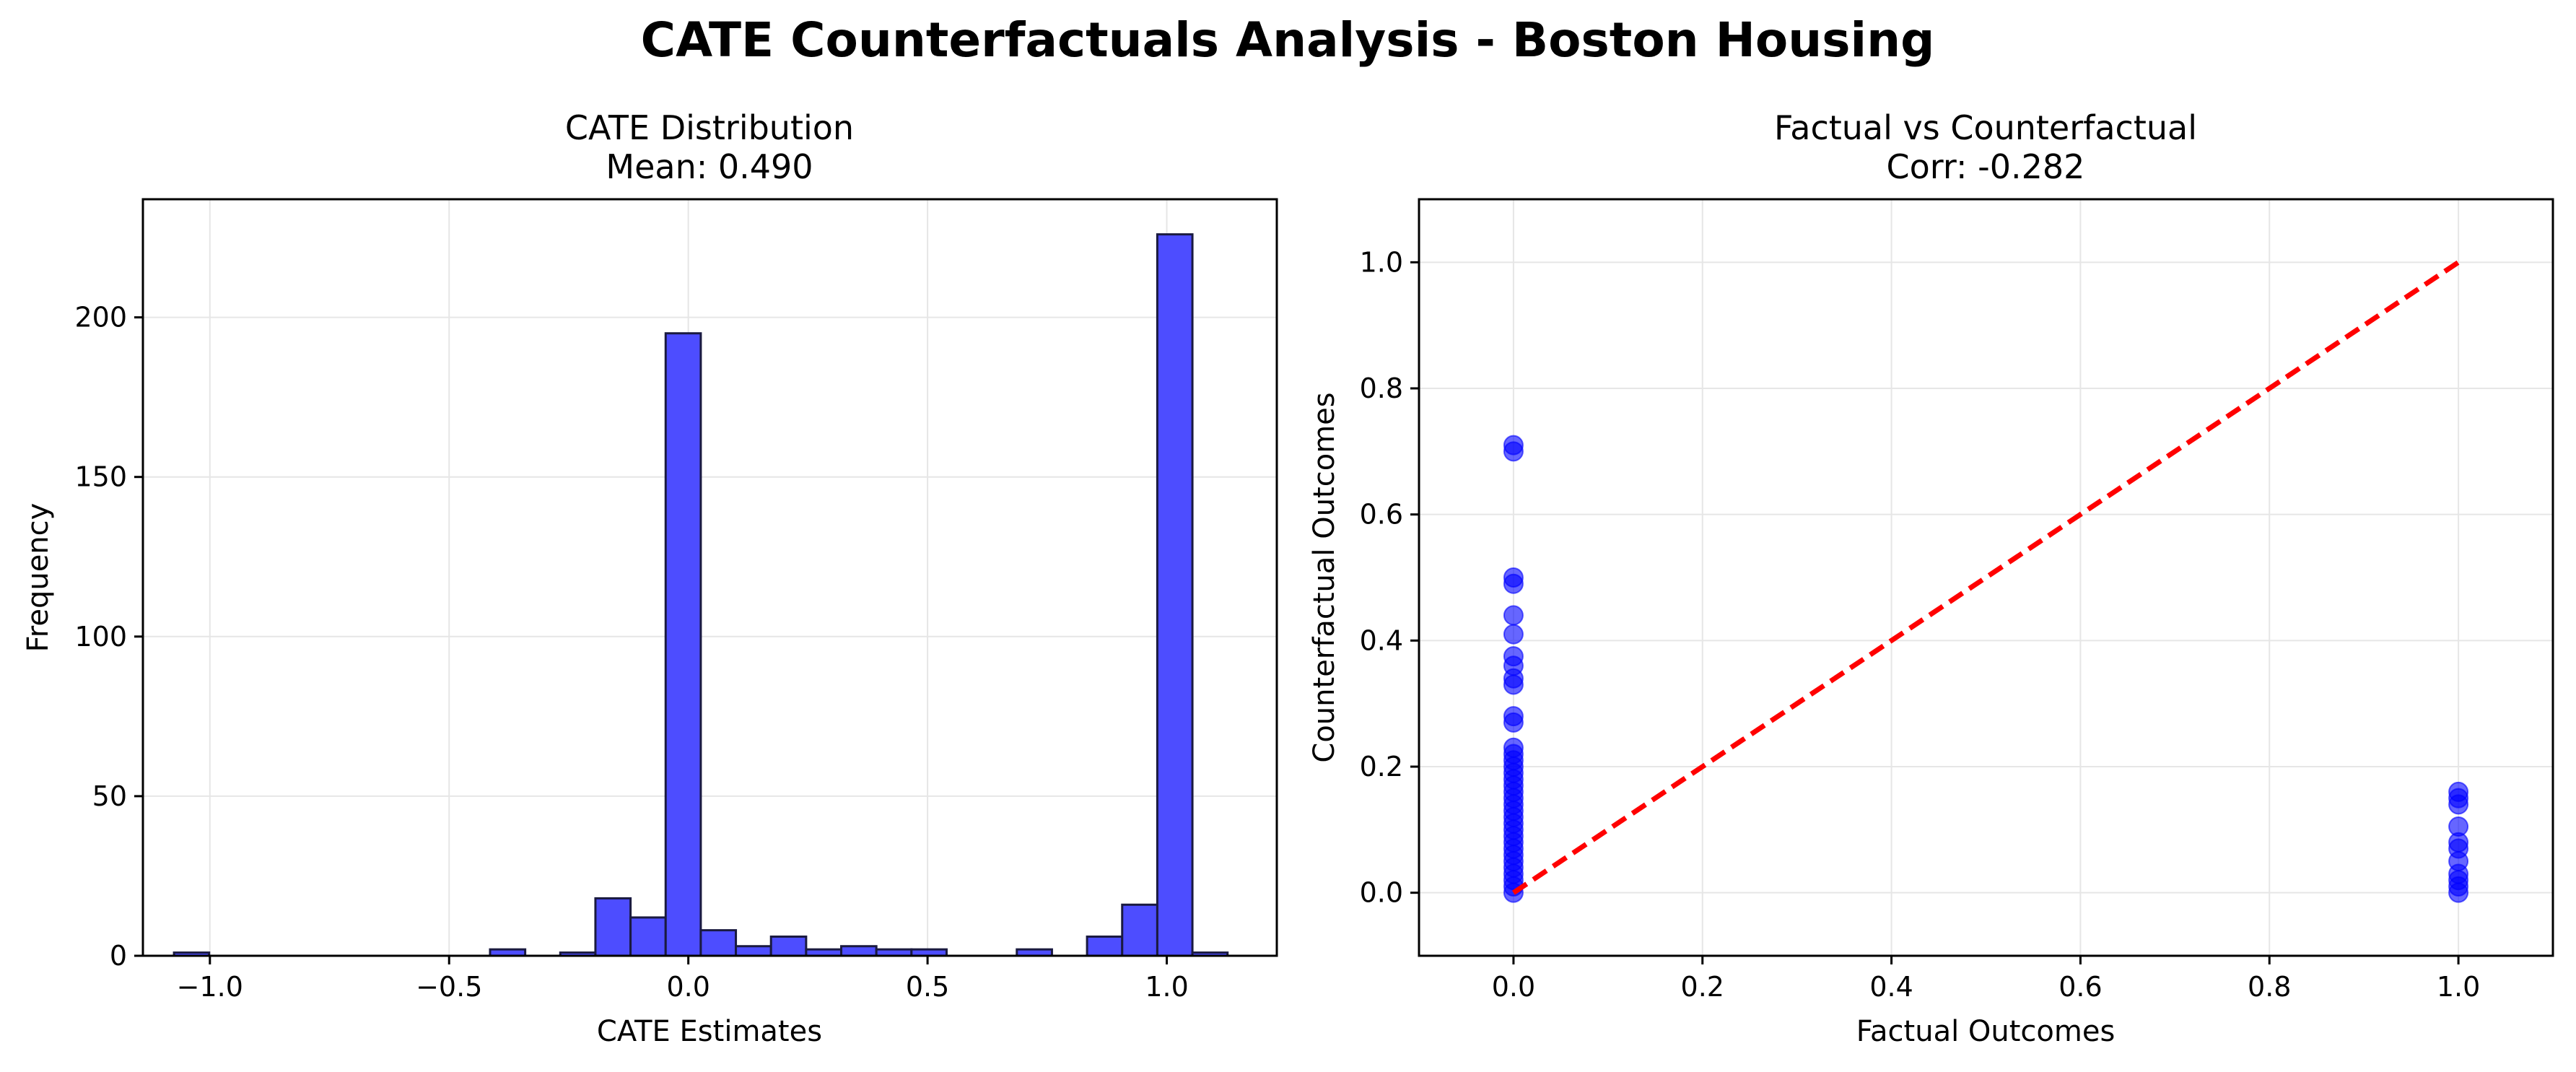  I want to click on hist-x-ticks: −1.0 −0.5 0.0 0.5 1.0, so click(683, 979).